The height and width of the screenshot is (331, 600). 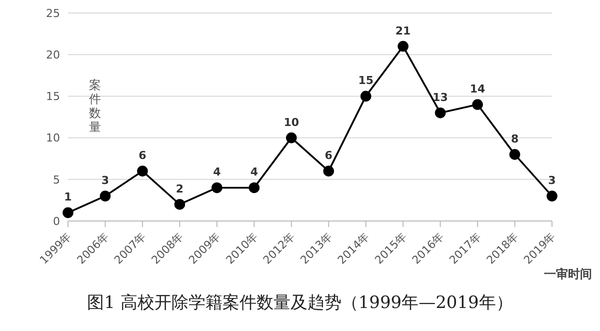 What do you see at coordinates (53, 138) in the screenshot?
I see `y-tick-label: 10` at bounding box center [53, 138].